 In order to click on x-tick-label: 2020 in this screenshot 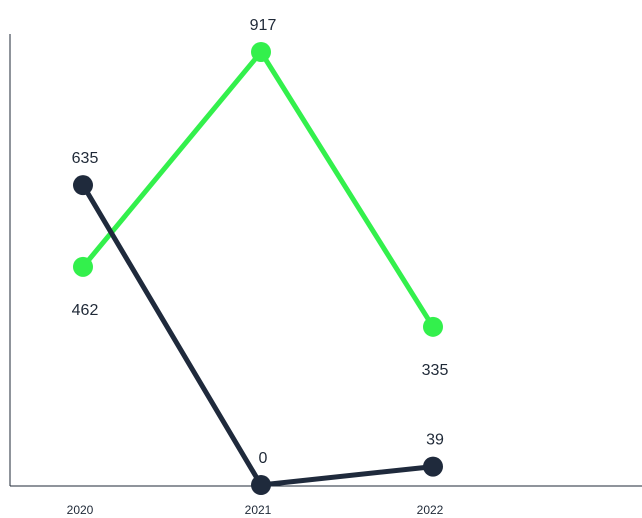, I will do `click(80, 510)`.